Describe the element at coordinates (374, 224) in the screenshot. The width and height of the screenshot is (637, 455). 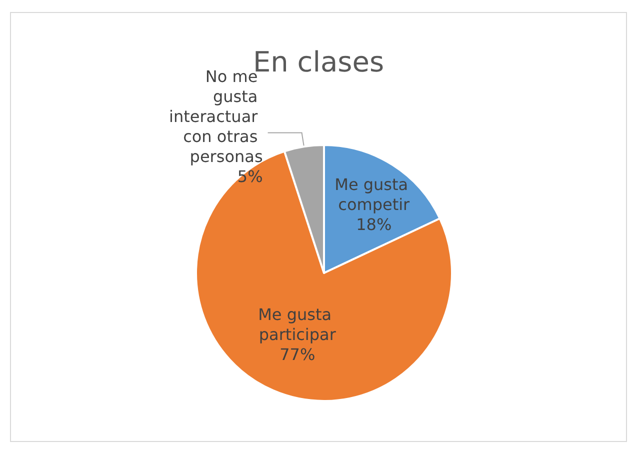
I see `data-label: 18%` at that location.